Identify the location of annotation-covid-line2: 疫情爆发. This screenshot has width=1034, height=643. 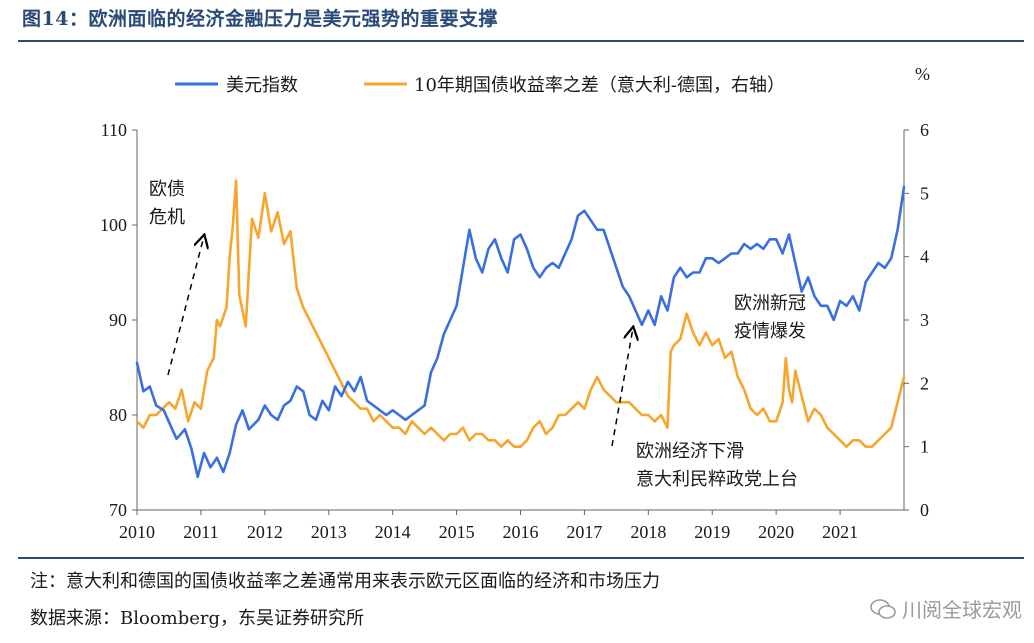
(770, 331).